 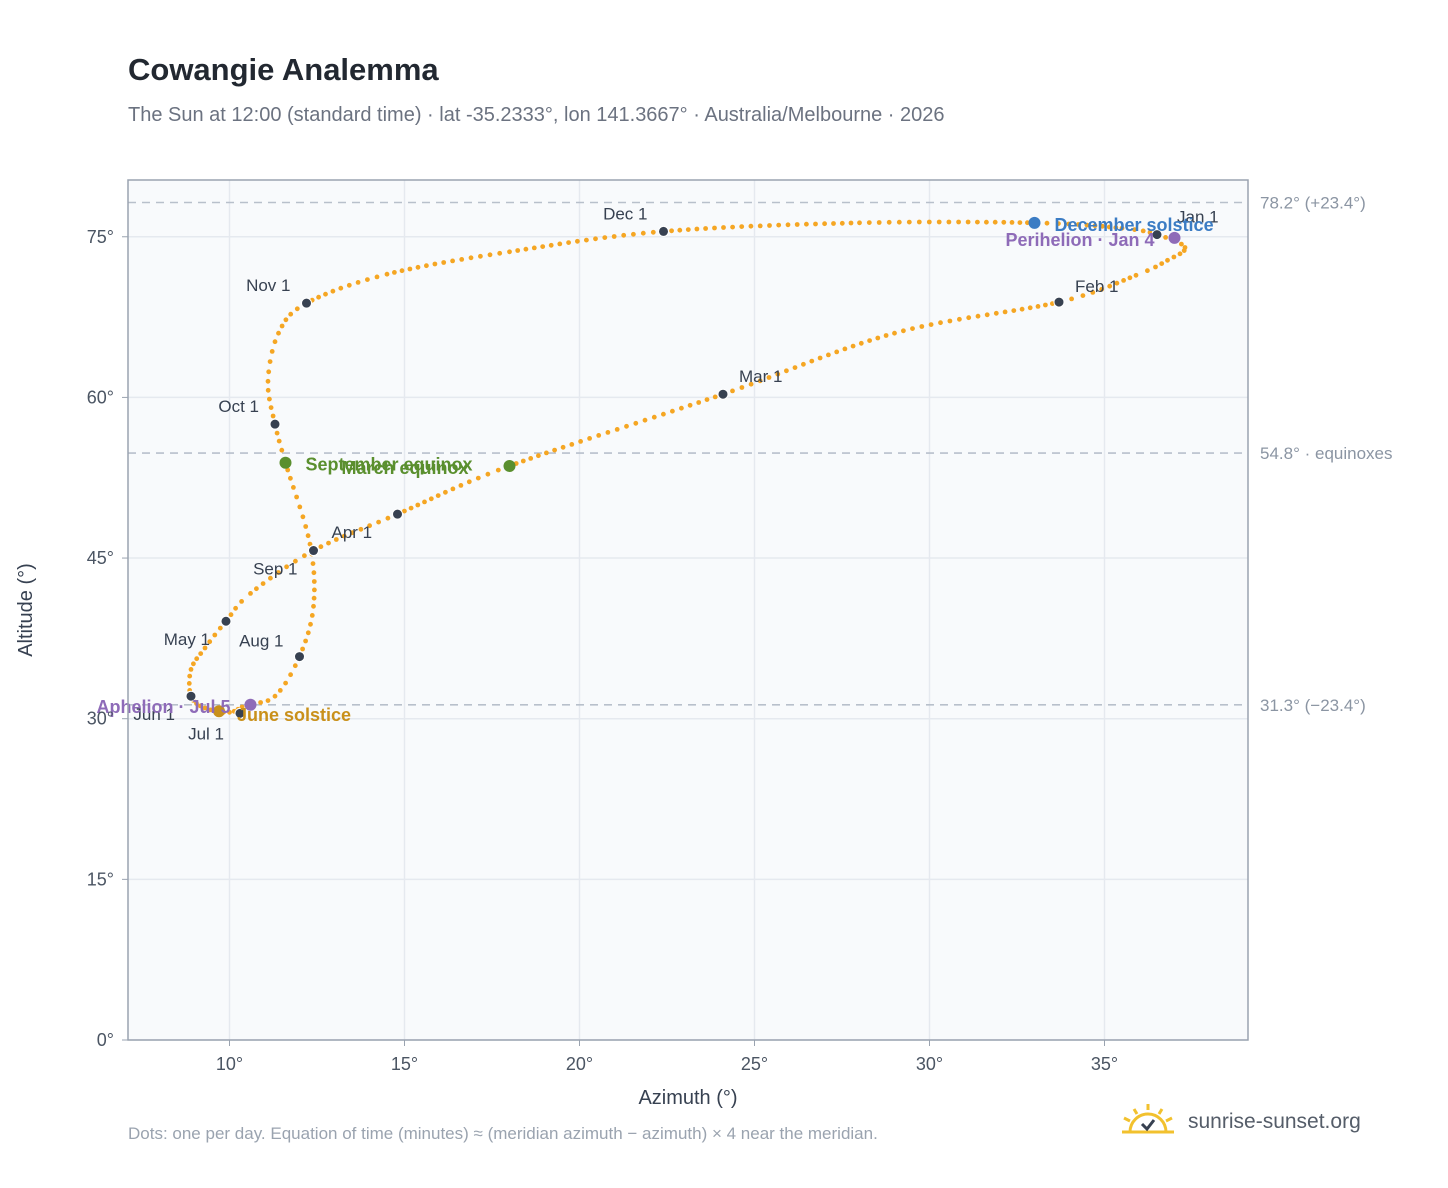 I want to click on month-label: Jul 1, so click(x=206, y=733).